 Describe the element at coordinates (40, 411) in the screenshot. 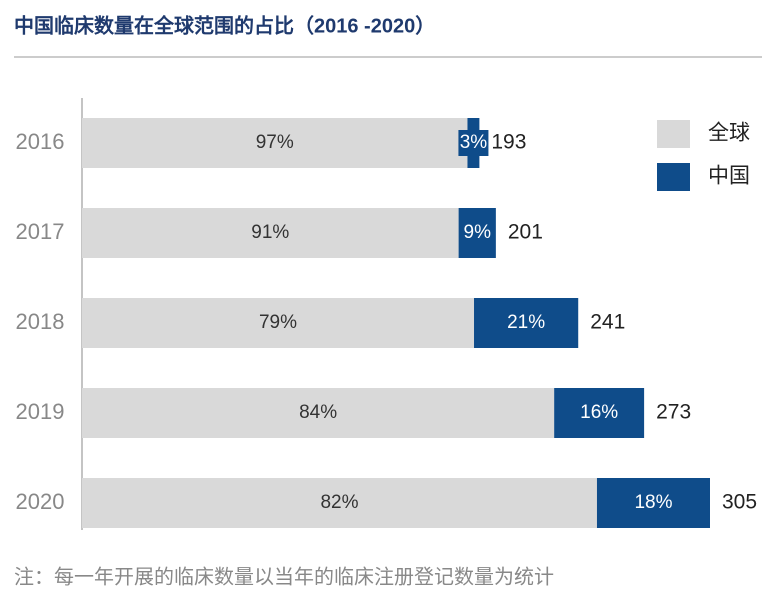

I see `y-tick-label: 2019` at that location.